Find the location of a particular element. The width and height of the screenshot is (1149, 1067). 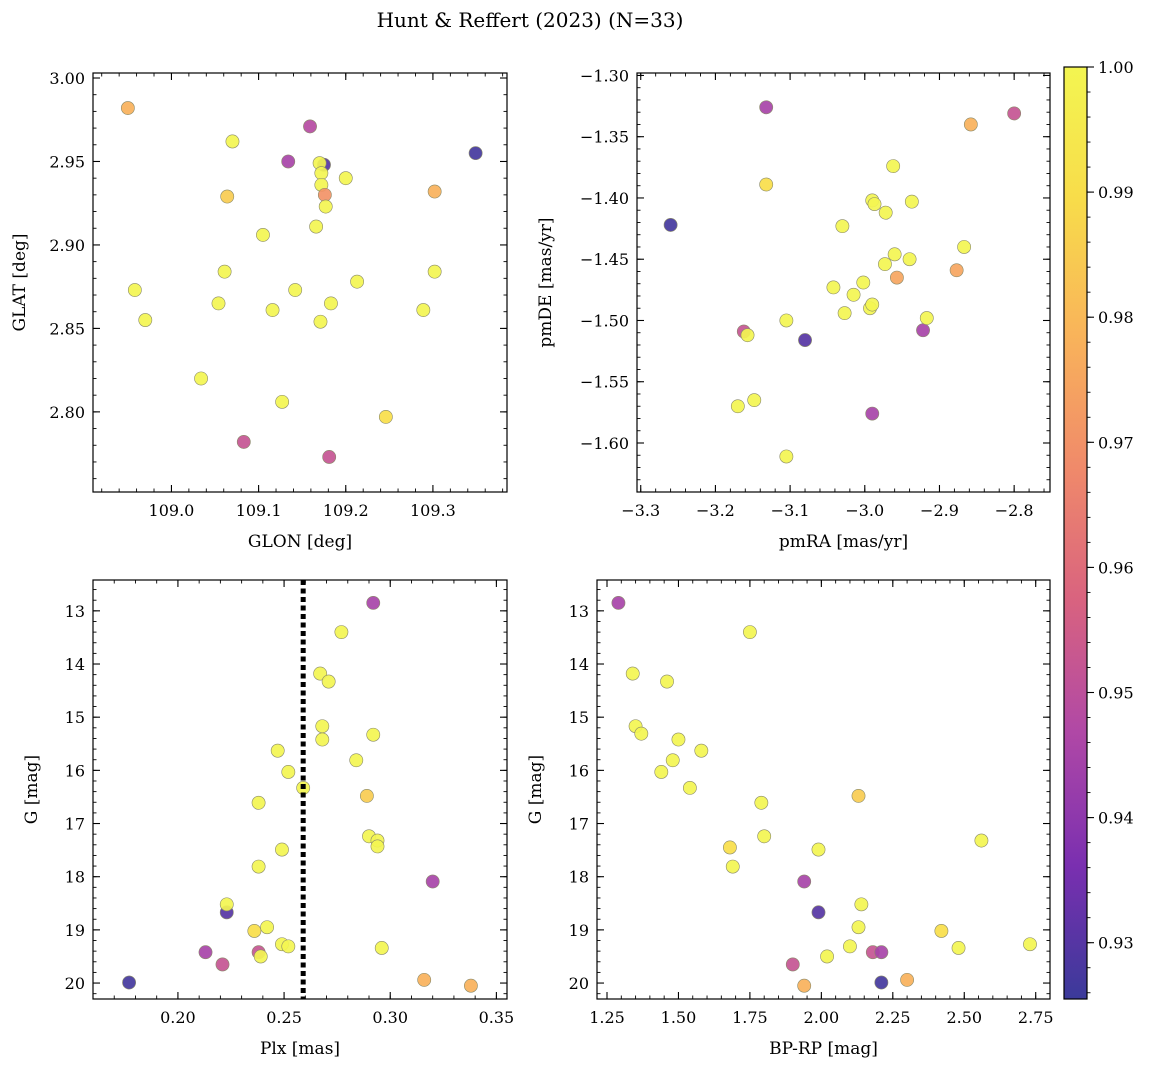

y-tick-label: 17 is located at coordinates (579, 824).